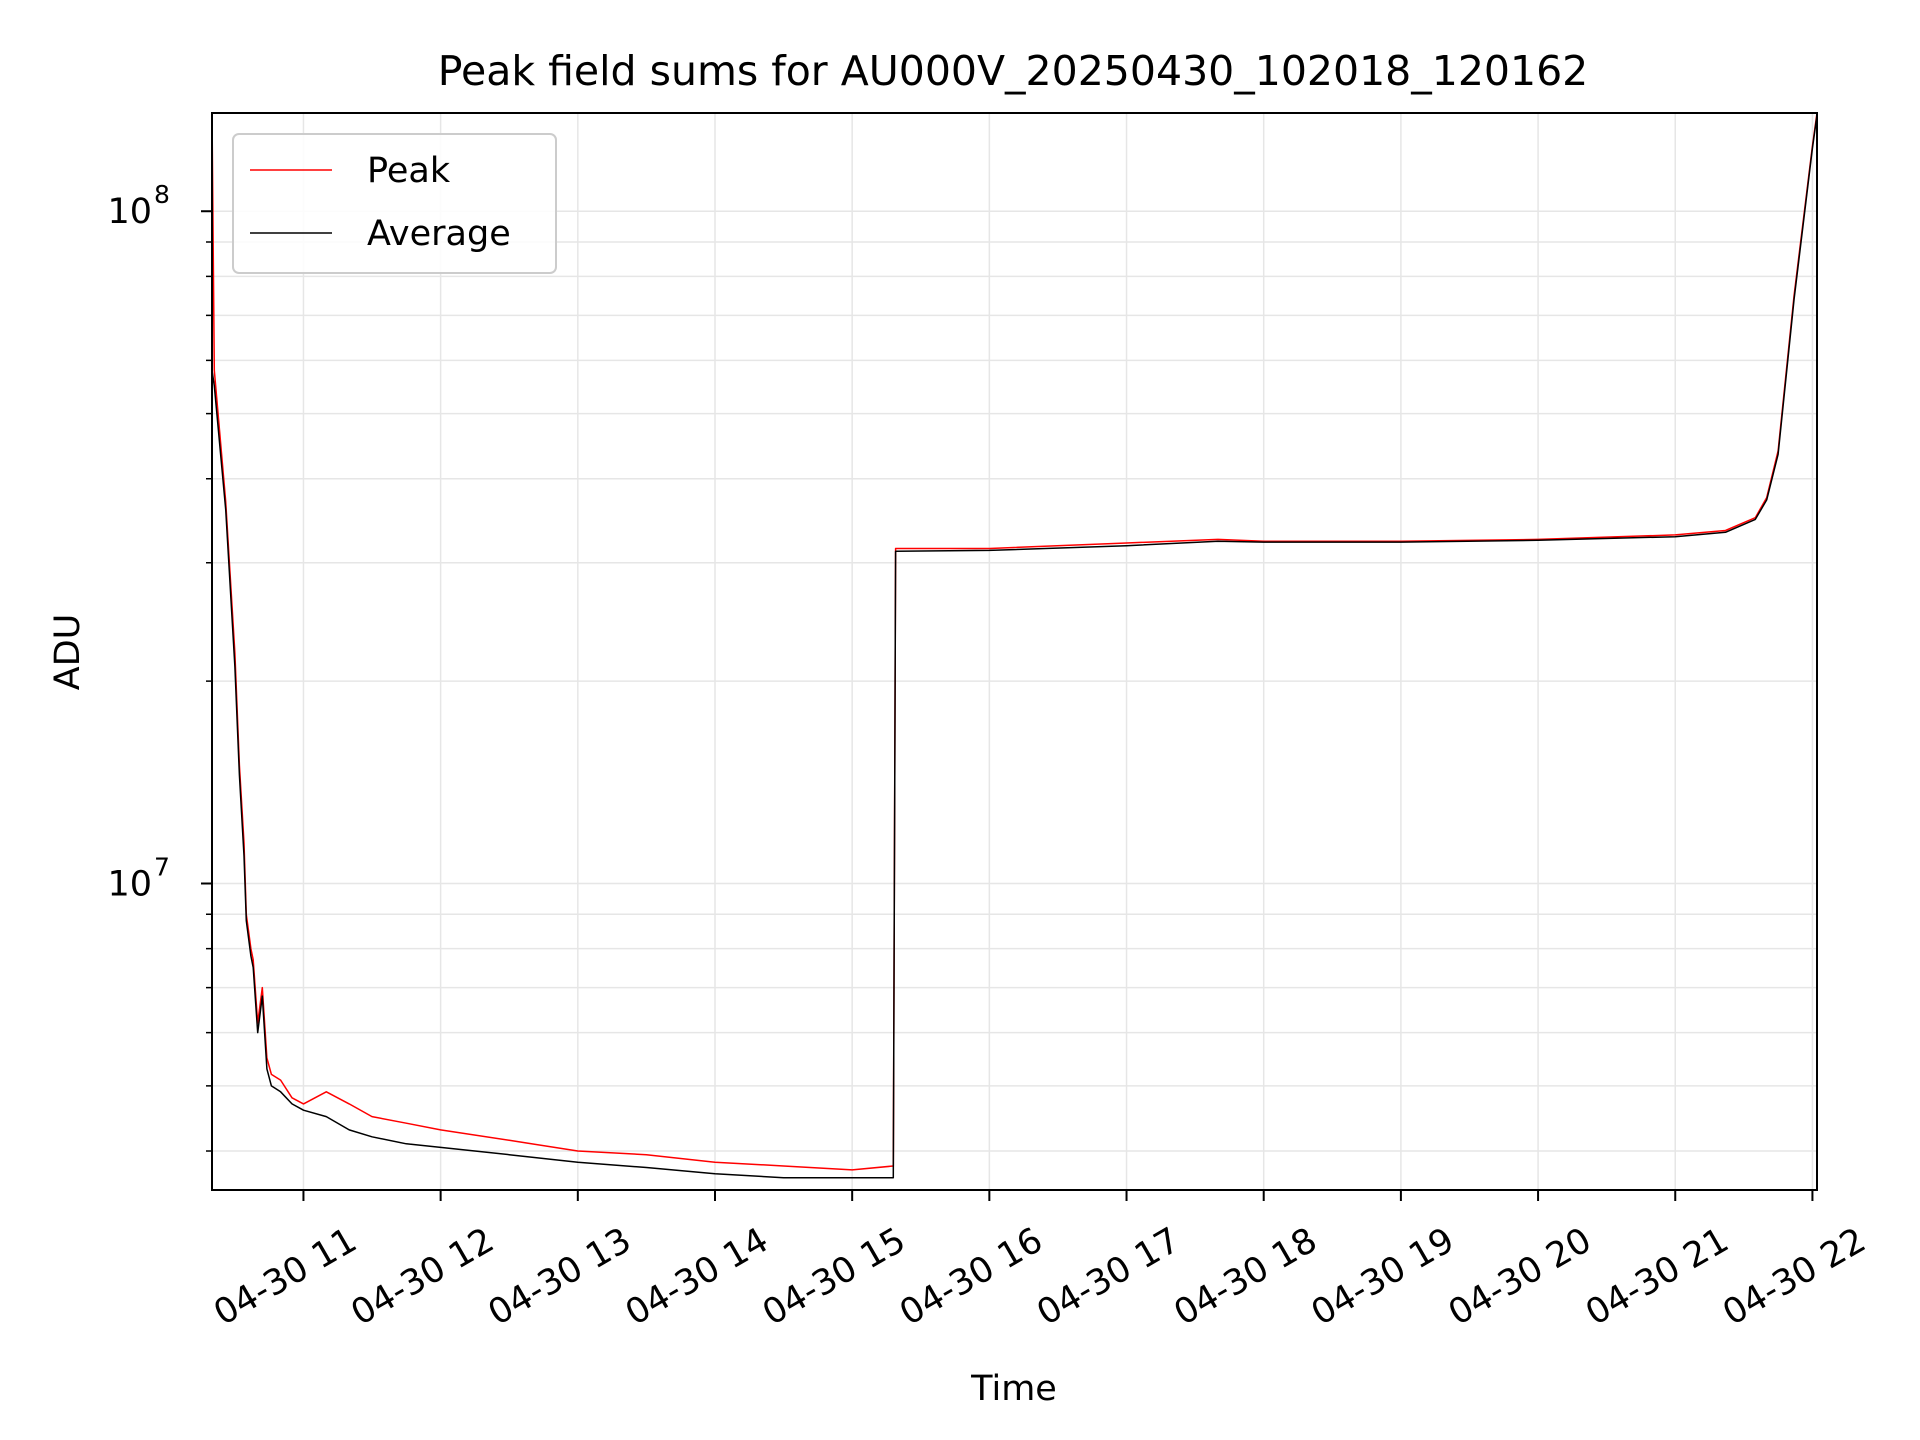 The image size is (1920, 1440). I want to click on y-axis-label: ADU, so click(68, 652).